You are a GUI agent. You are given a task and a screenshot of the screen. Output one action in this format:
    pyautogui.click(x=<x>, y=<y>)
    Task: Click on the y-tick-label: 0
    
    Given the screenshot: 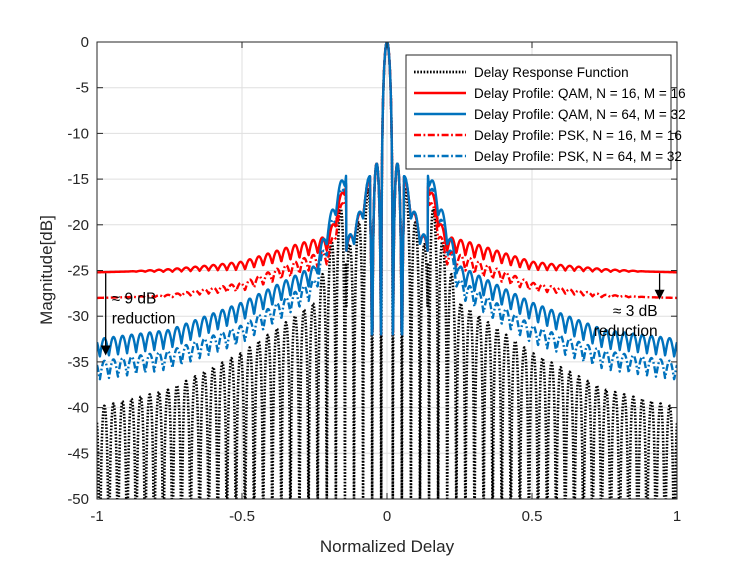 What is the action you would take?
    pyautogui.click(x=85, y=42)
    